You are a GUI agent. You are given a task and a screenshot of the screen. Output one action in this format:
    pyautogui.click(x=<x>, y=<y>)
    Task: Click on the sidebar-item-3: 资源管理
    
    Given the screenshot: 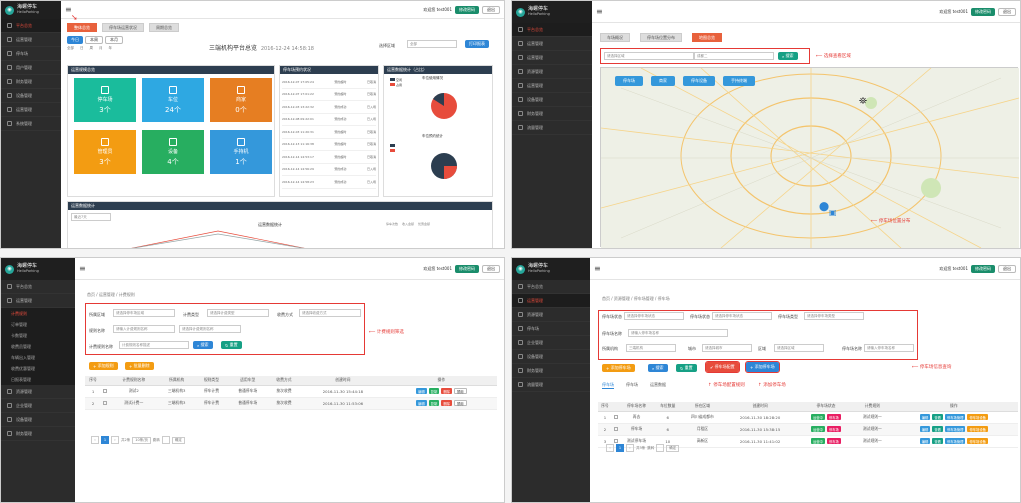 What is the action you would take?
    pyautogui.click(x=552, y=72)
    